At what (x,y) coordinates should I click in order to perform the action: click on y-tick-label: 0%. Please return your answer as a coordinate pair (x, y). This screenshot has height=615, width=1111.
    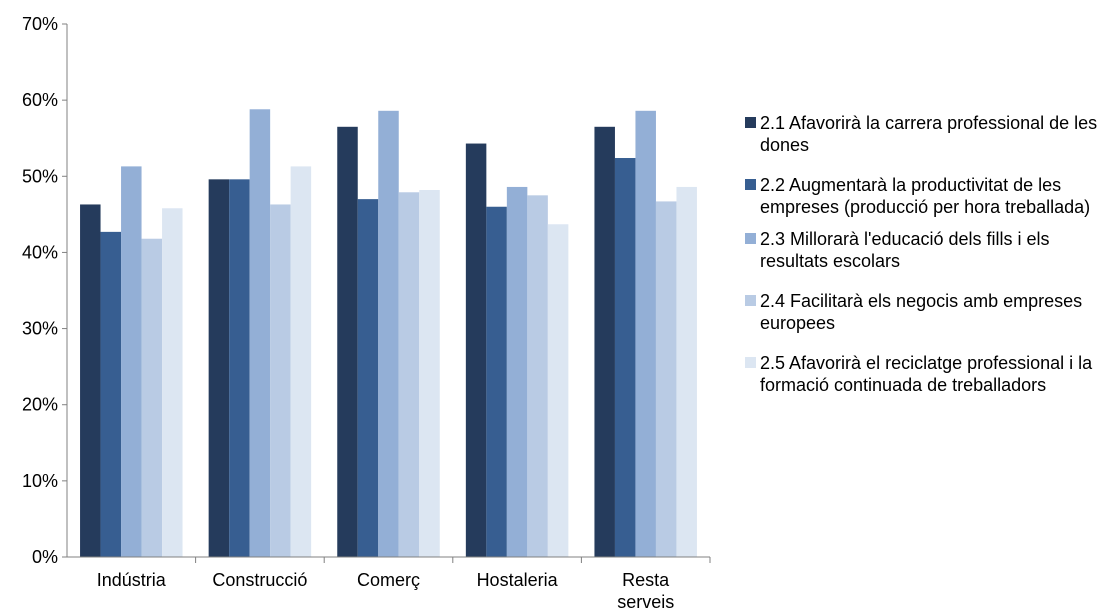
    Looking at the image, I should click on (45, 557).